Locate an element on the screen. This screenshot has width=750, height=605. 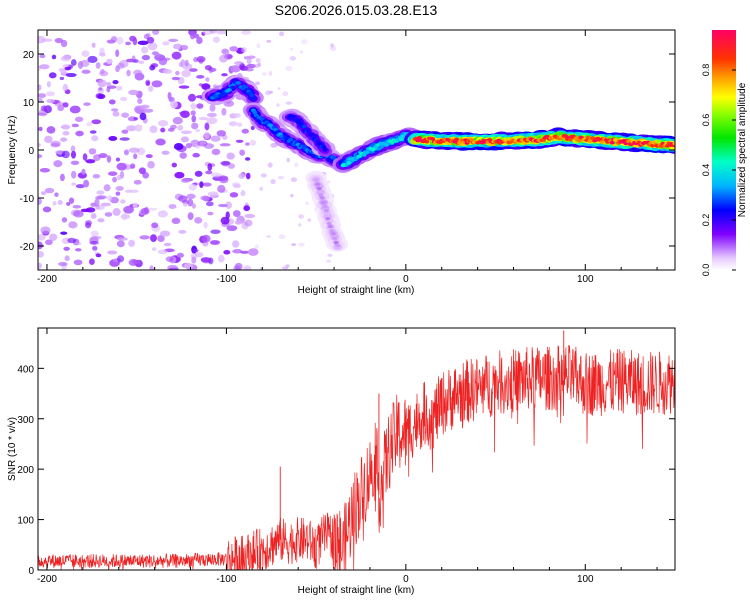
figure-title: S206.2026.015.03.28.E13 is located at coordinates (356, 10).